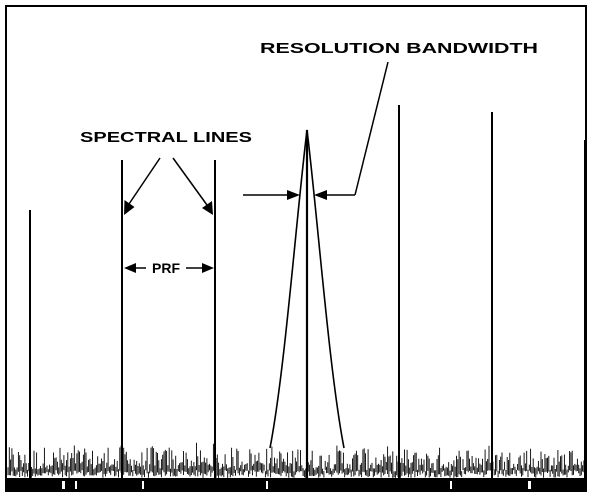  I want to click on resolution-bandwidth-leader, so click(371, 128).